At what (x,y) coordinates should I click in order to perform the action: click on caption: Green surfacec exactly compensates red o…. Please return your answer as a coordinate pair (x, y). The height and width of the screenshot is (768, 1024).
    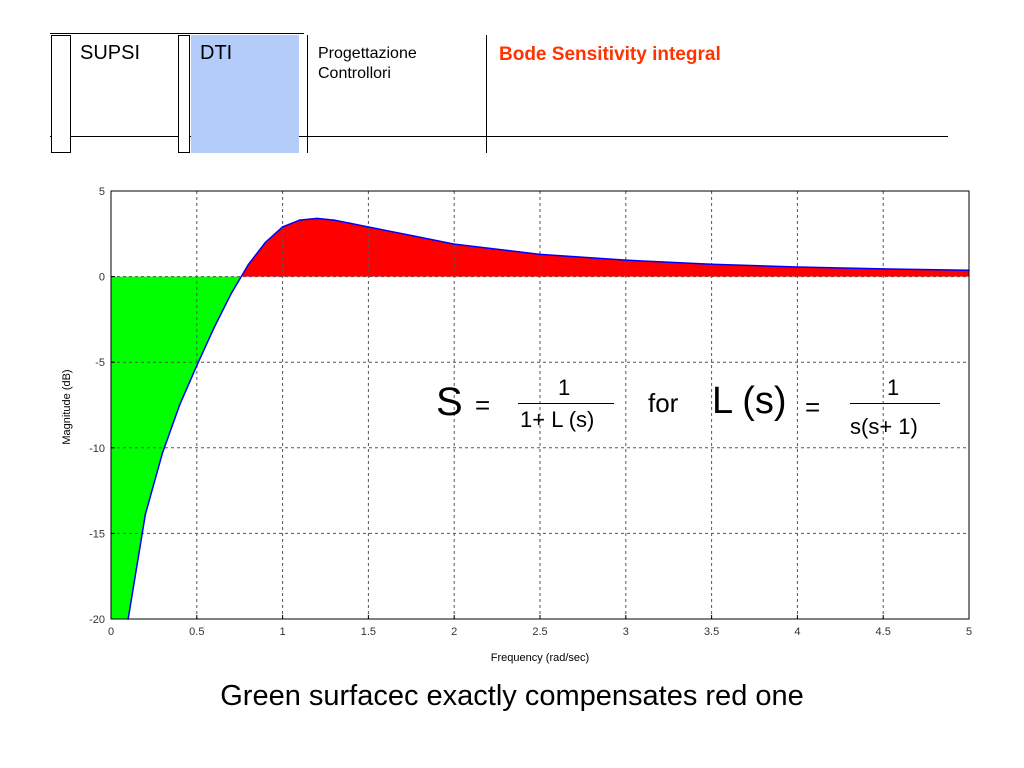
    Looking at the image, I should click on (512, 696).